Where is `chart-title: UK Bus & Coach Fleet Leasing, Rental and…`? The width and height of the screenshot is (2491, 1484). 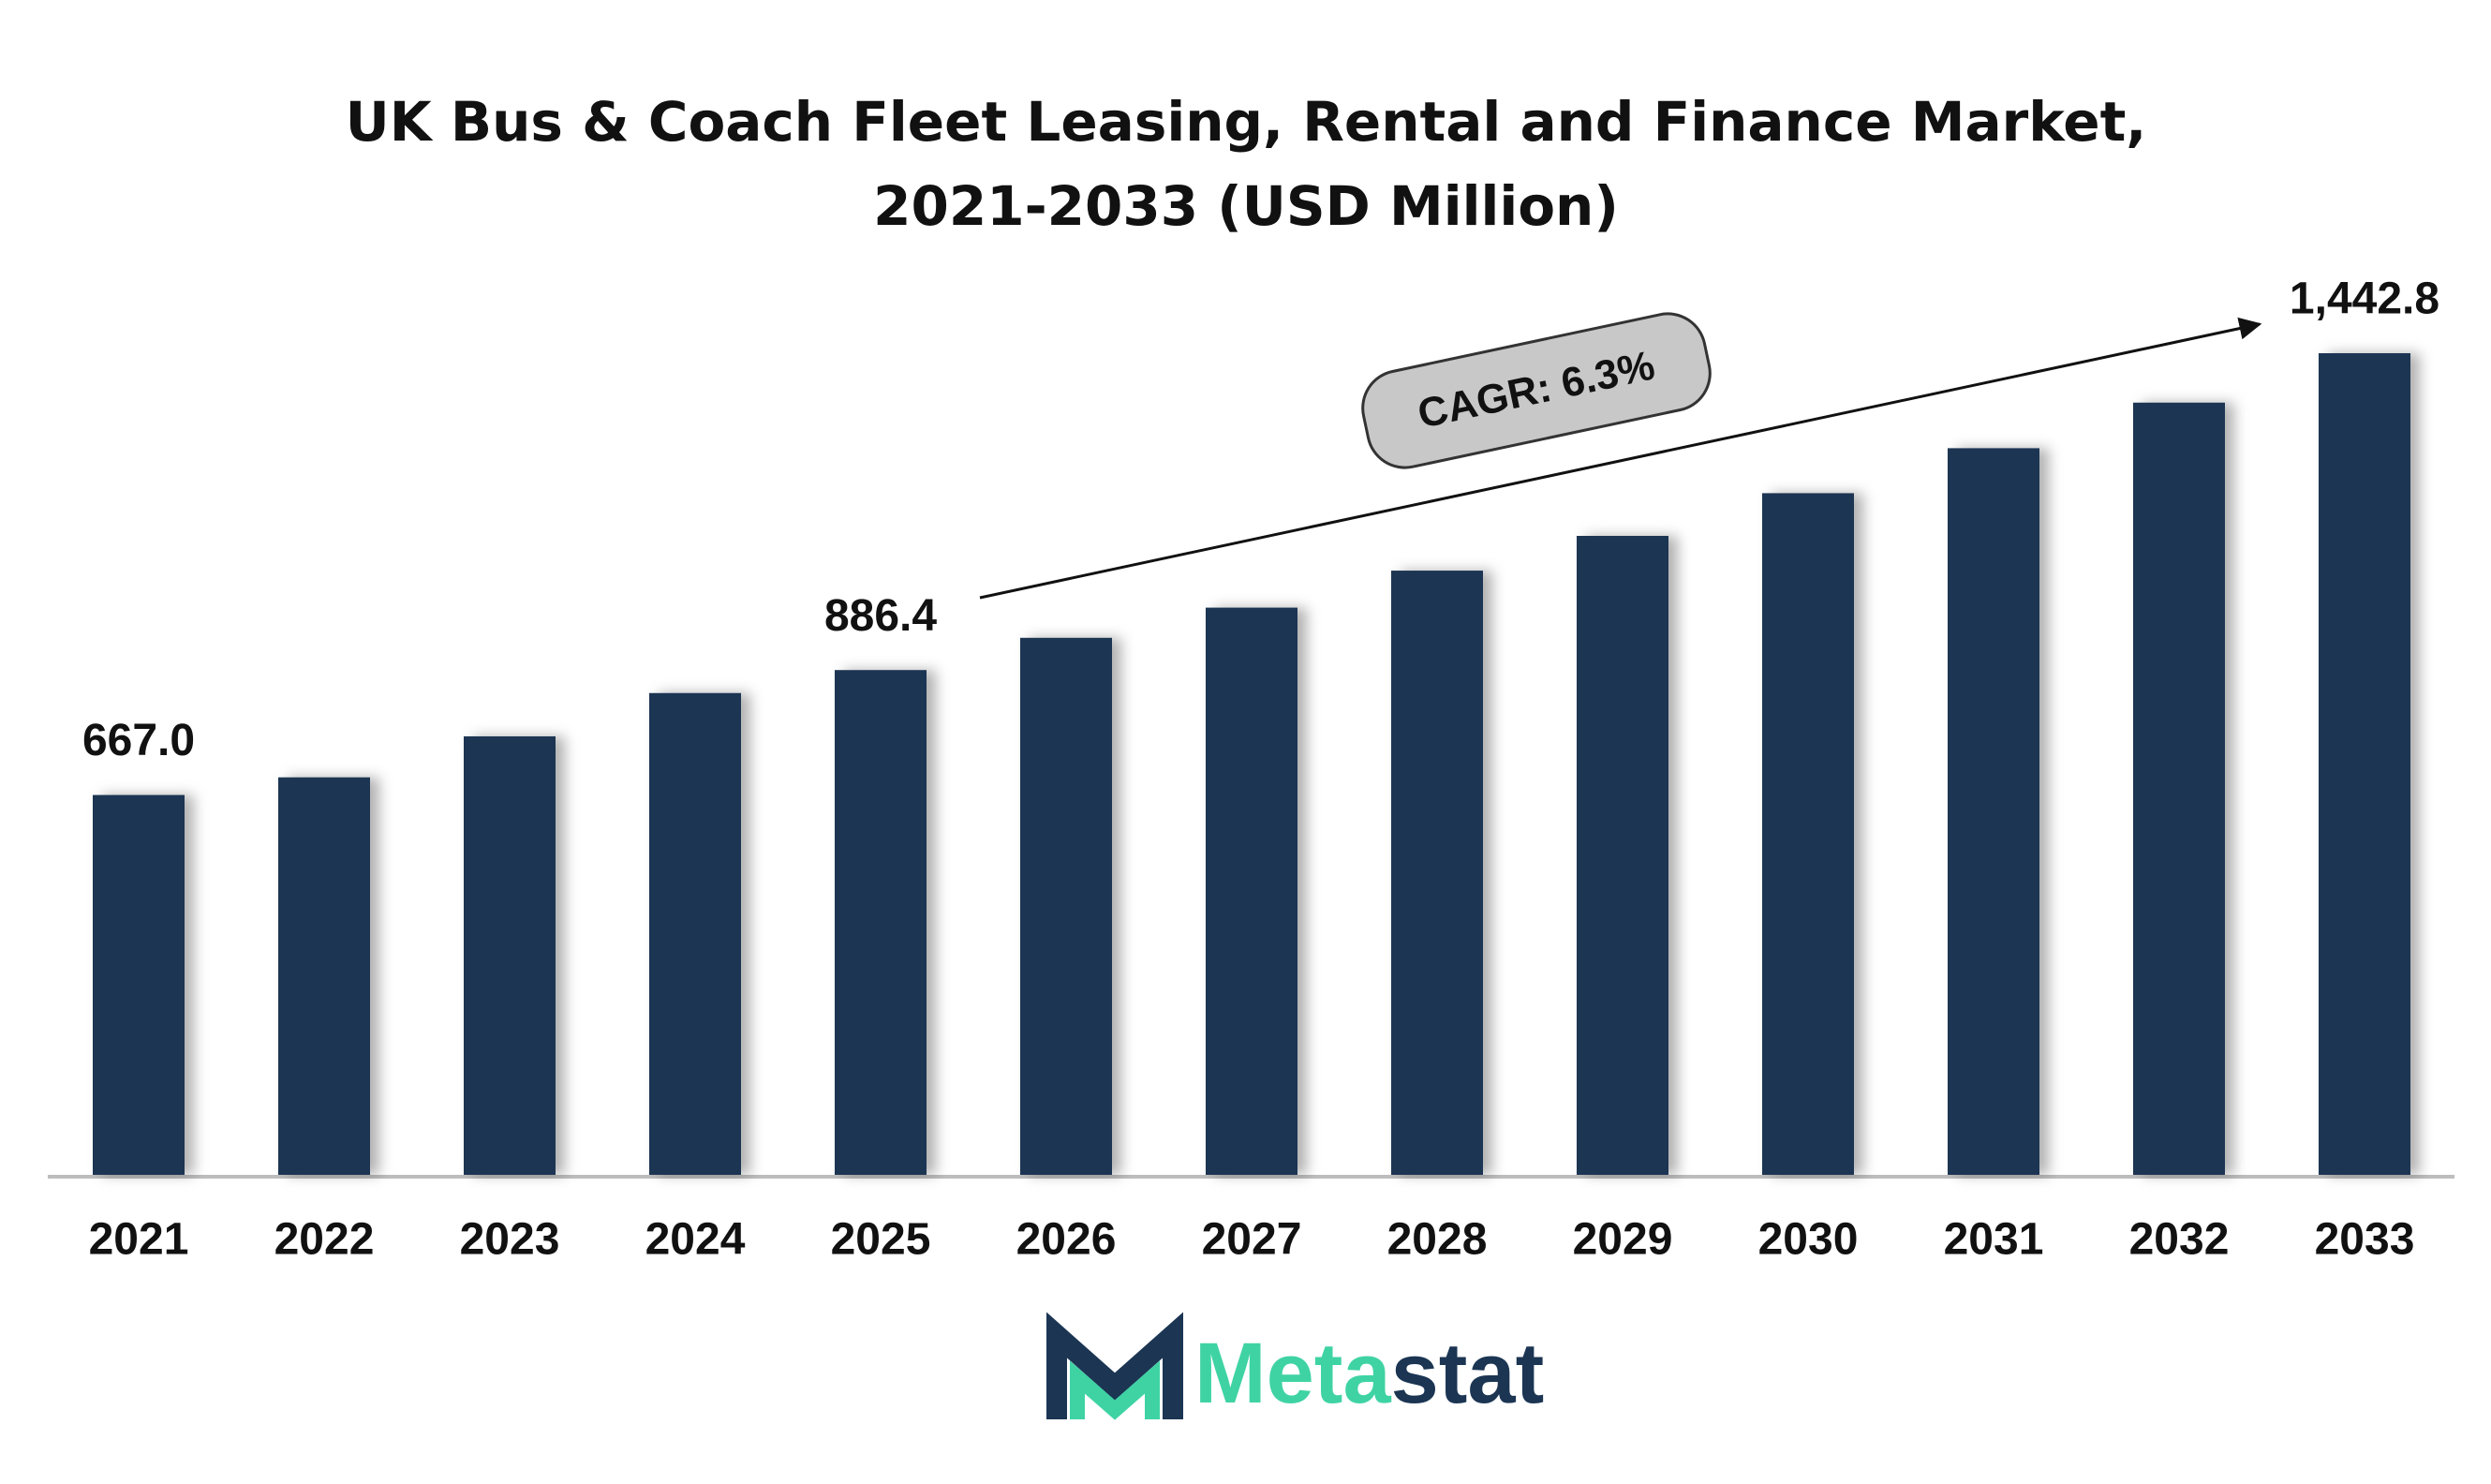
chart-title: UK Bus & Coach Fleet Leasing, Rental and… is located at coordinates (1246, 164).